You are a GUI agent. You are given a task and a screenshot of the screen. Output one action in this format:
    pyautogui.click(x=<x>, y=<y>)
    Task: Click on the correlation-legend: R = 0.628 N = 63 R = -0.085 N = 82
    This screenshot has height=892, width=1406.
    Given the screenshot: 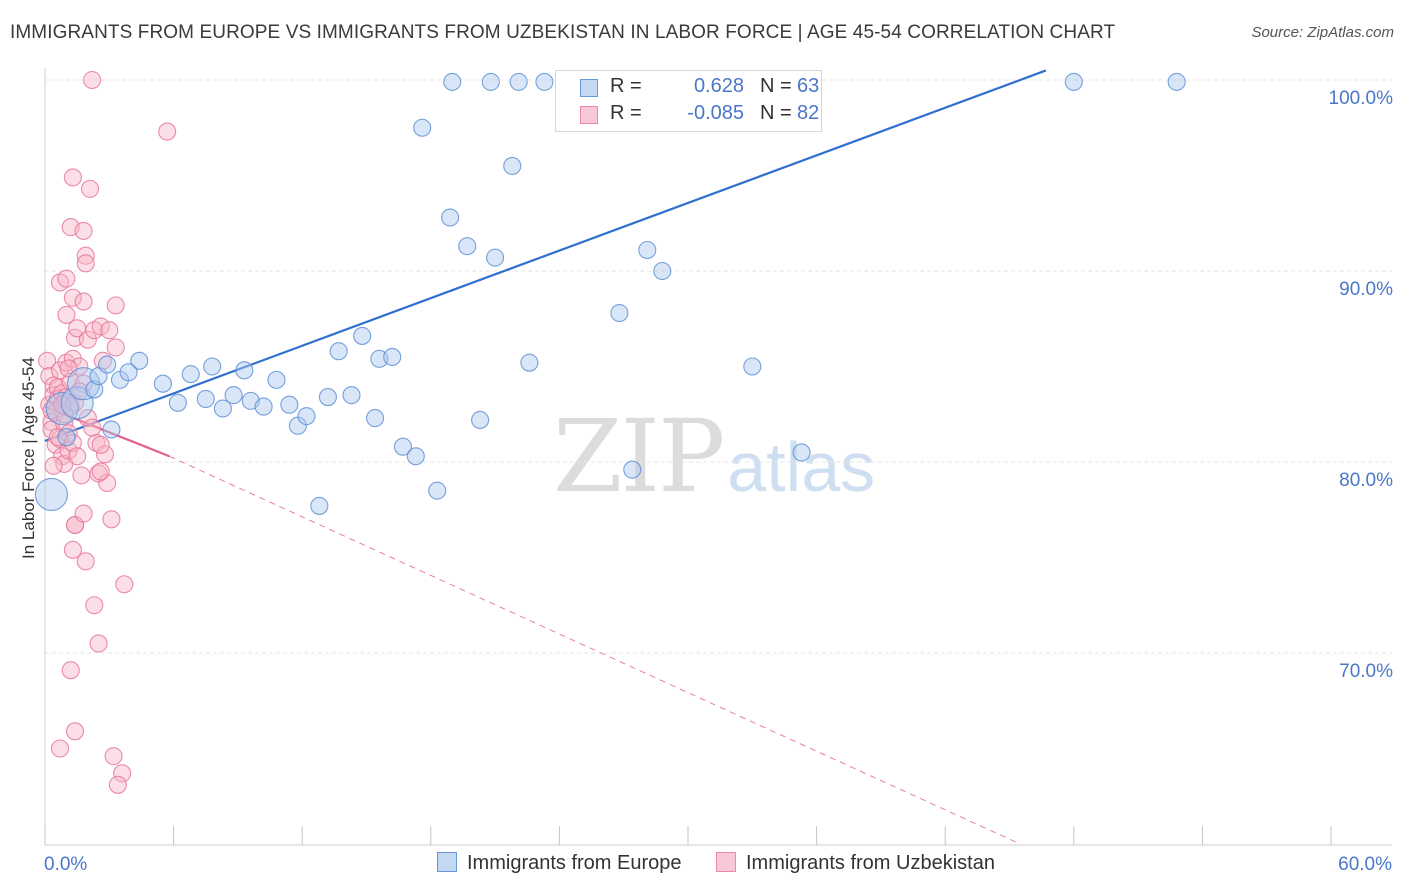 What is the action you would take?
    pyautogui.click(x=688, y=101)
    